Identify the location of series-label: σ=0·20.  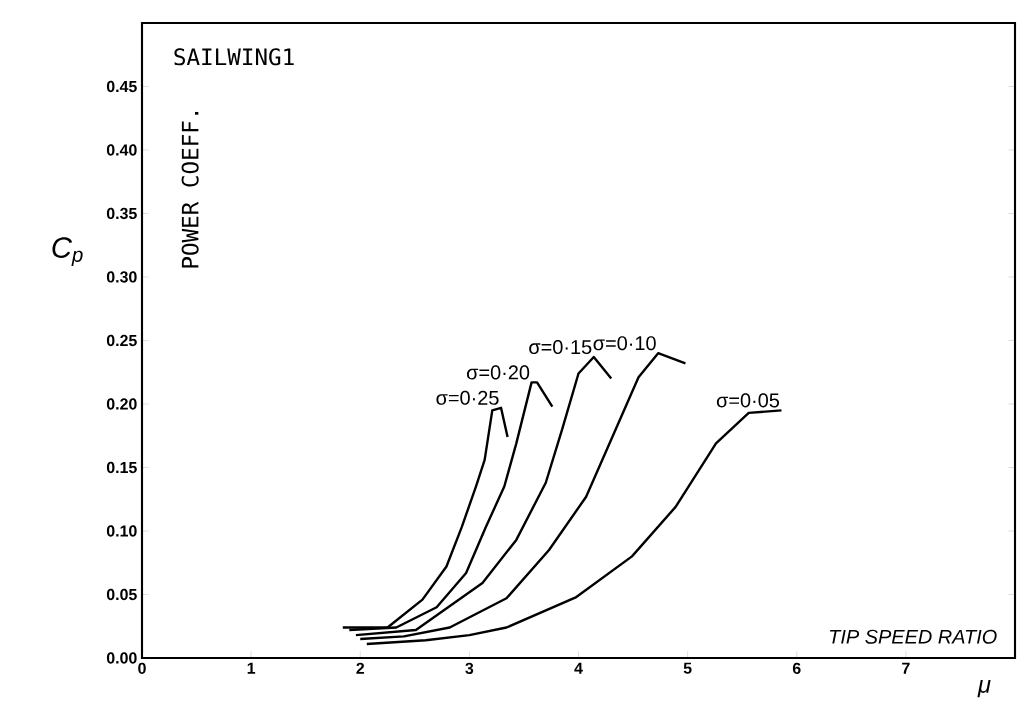
(498, 372).